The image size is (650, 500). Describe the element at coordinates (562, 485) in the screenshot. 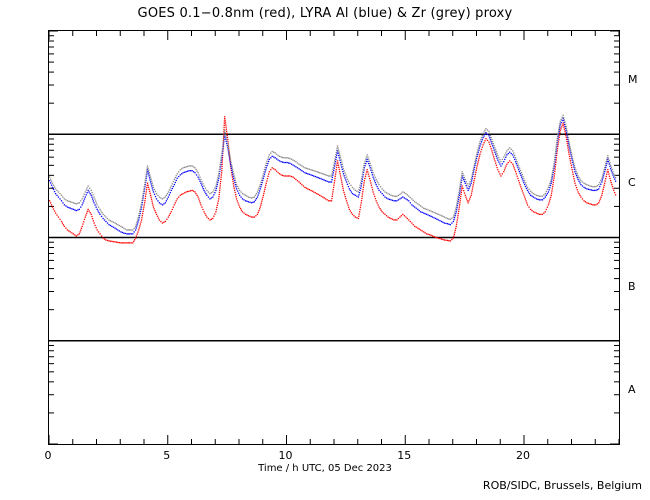

I see `credit-text: ROB/SIDC, Brussels, Belgium` at that location.